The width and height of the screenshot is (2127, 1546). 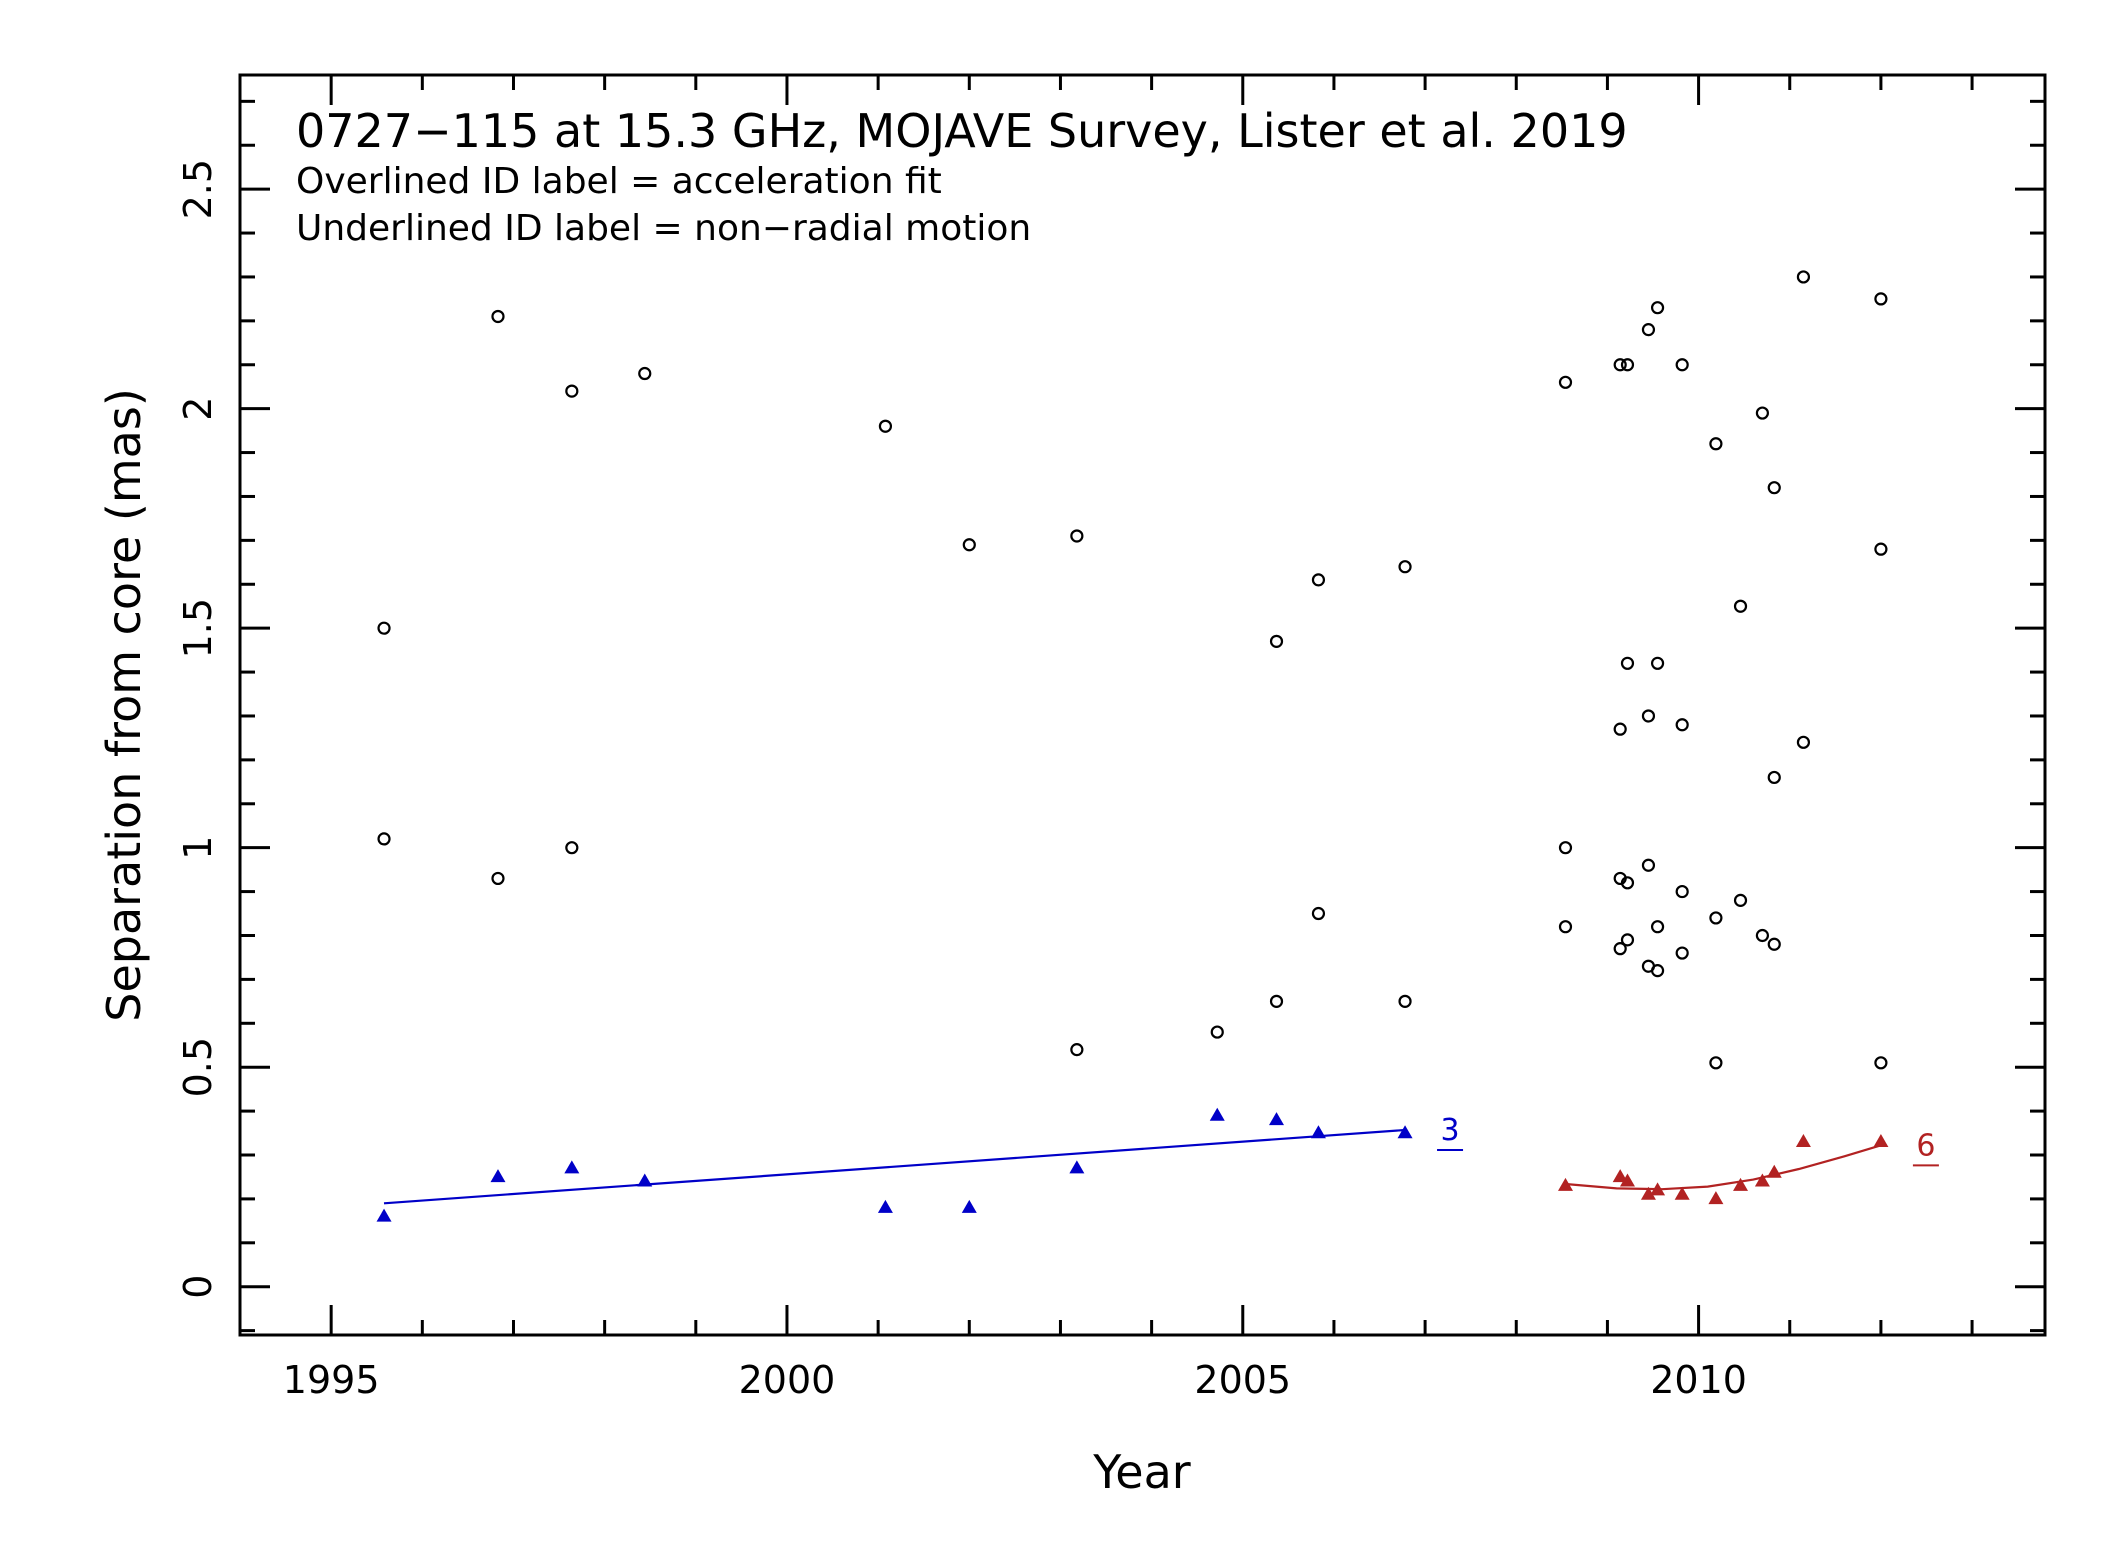 What do you see at coordinates (1141, 1472) in the screenshot?
I see `x-axis-label: Year` at bounding box center [1141, 1472].